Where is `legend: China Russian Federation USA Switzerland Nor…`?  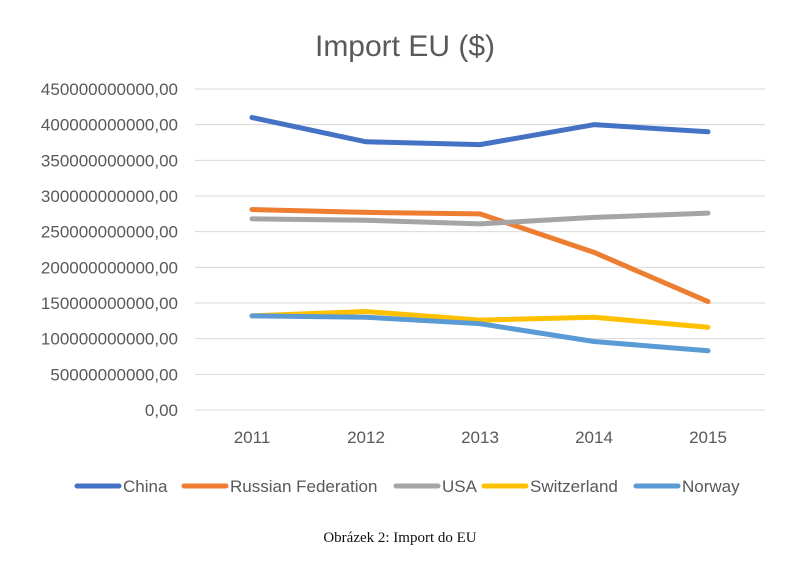 legend: China Russian Federation USA Switzerland Nor… is located at coordinates (407, 486).